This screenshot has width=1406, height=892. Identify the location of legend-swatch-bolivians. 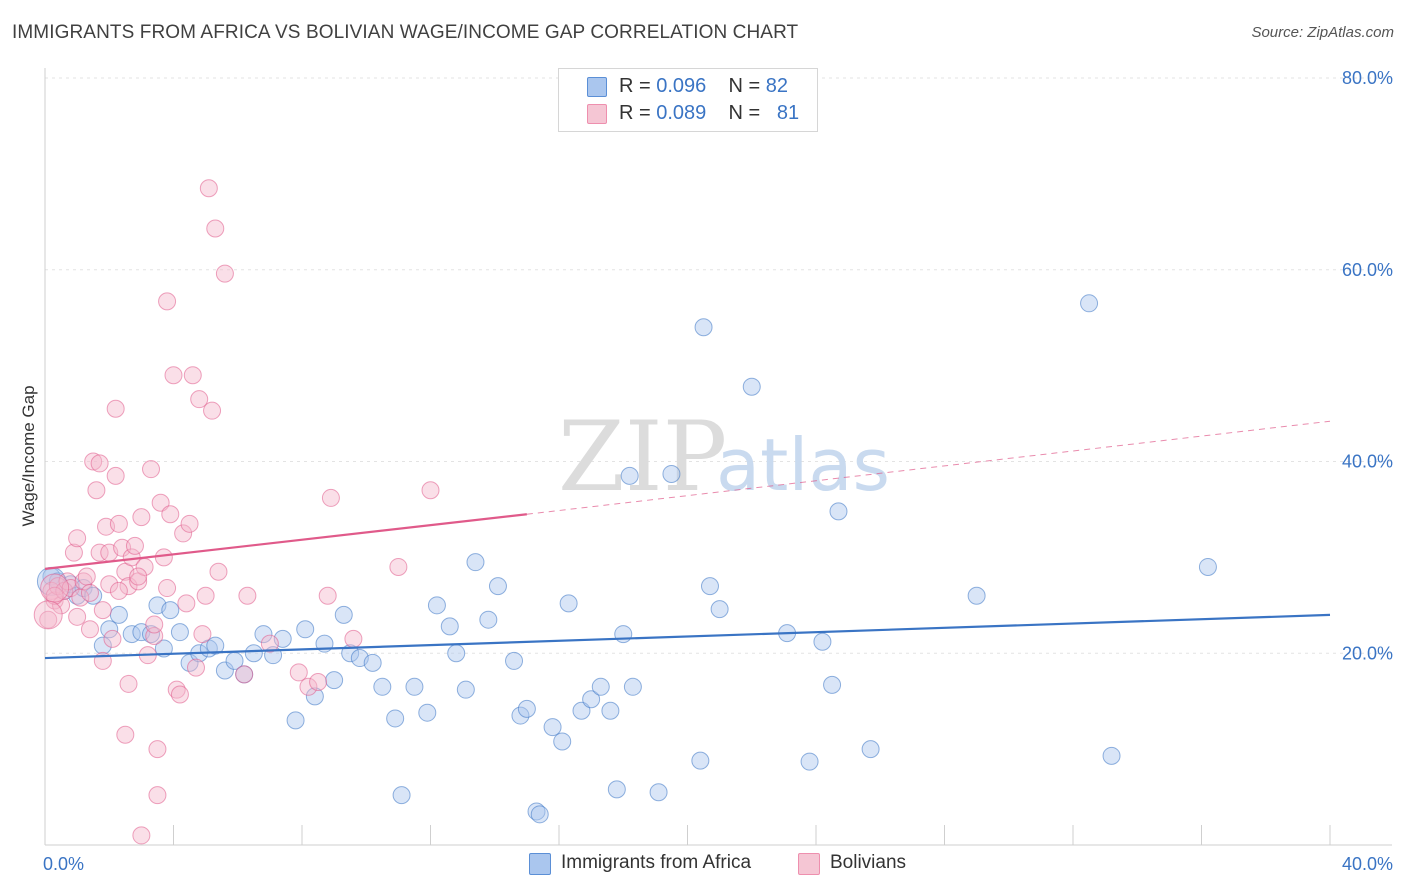
(597, 114).